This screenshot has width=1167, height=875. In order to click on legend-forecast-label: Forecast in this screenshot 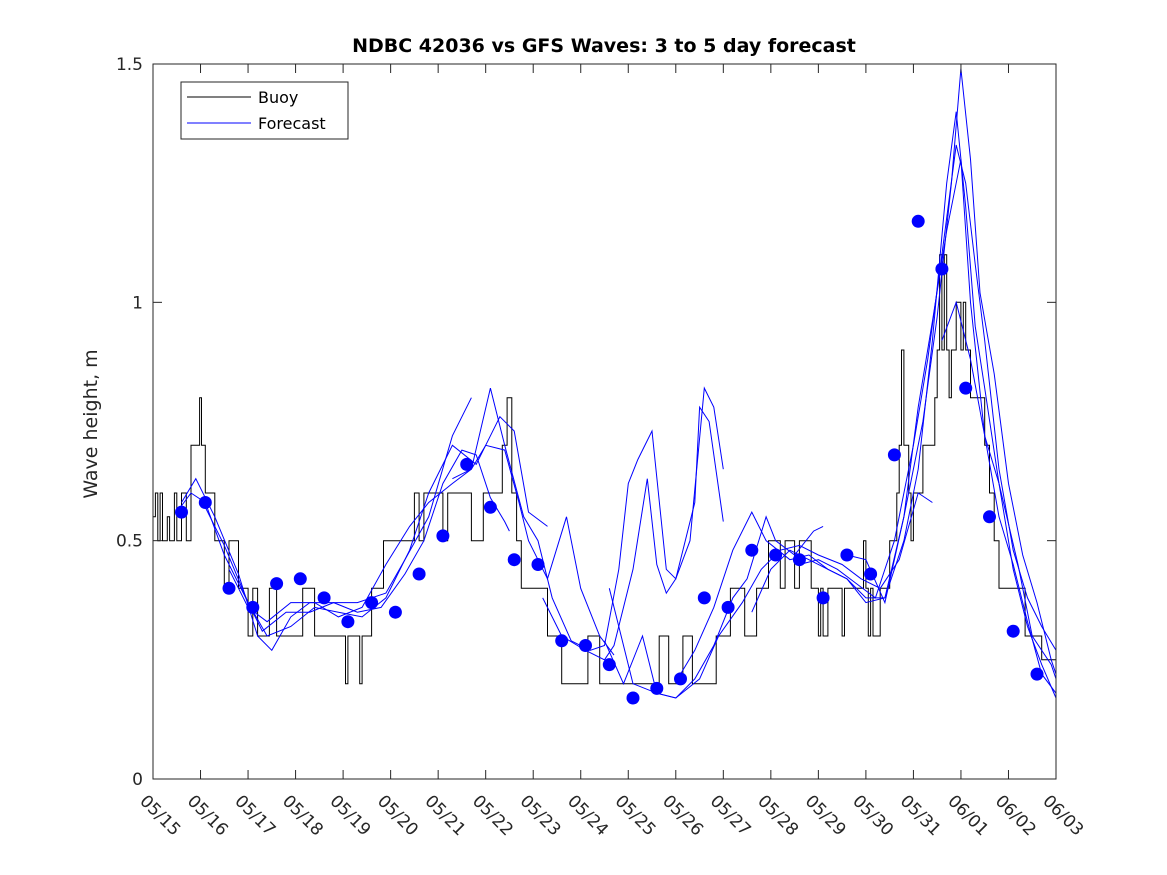, I will do `click(292, 123)`.